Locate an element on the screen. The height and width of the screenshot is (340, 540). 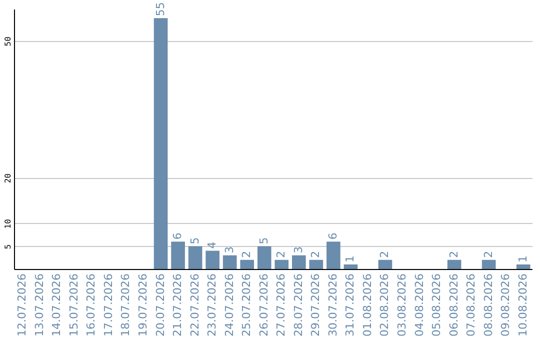
x-tick-label: 14.07.2026 is located at coordinates (57, 305).